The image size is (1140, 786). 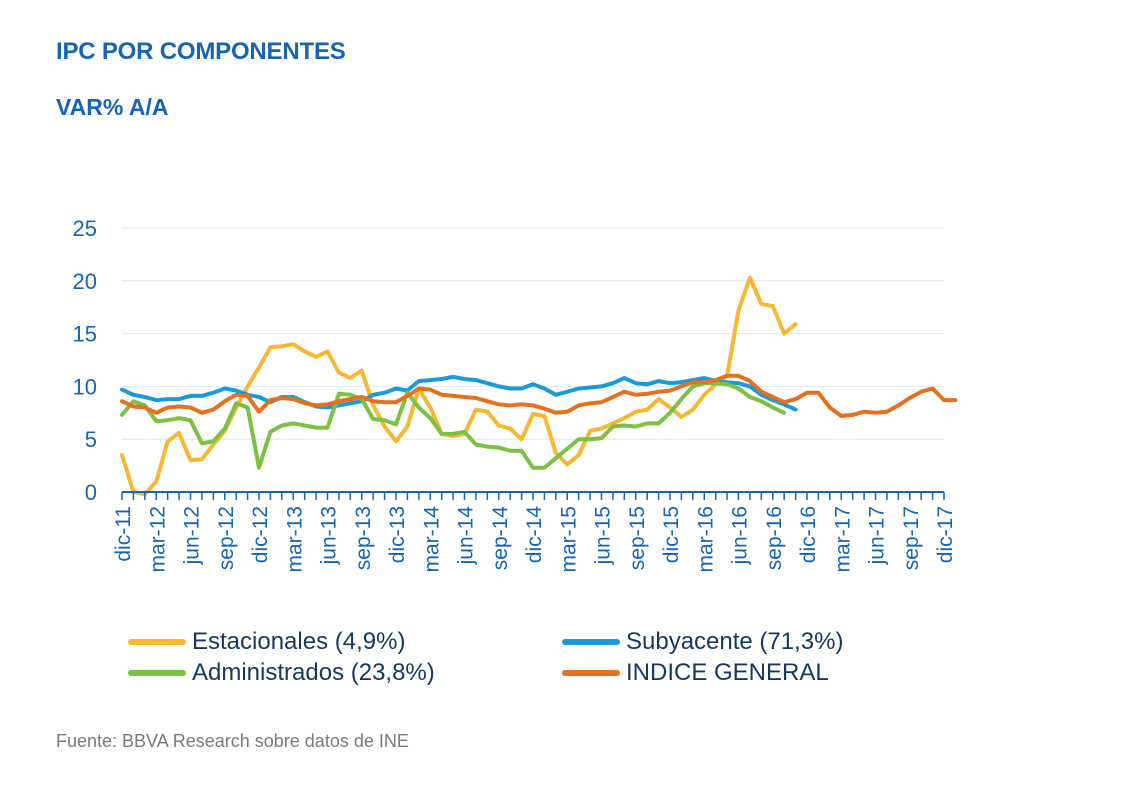 I want to click on x-tick-label: mar-17, so click(x=842, y=539).